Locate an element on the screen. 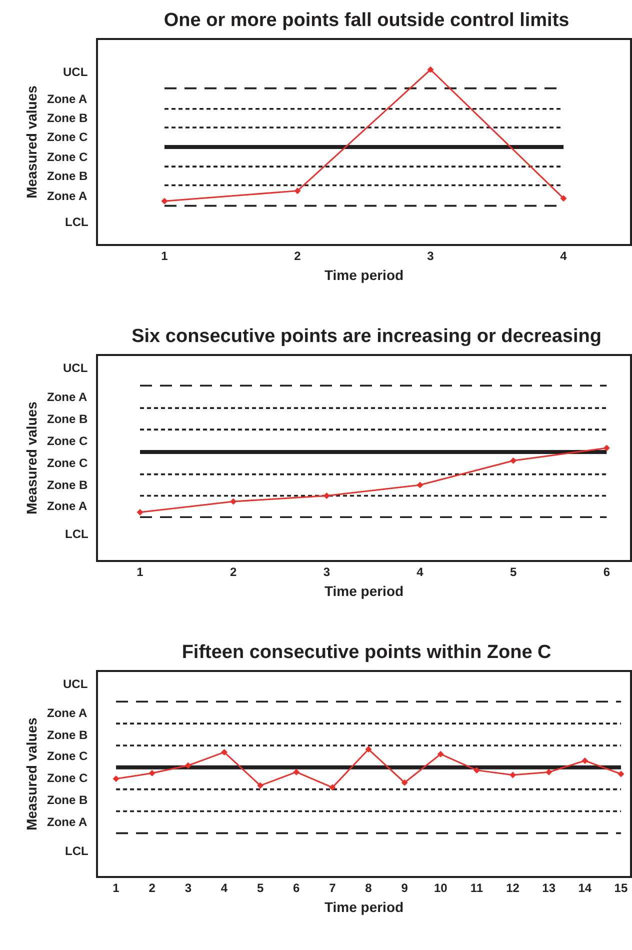  chart-title: One or more points fall outside control limits is located at coordinates (367, 20).